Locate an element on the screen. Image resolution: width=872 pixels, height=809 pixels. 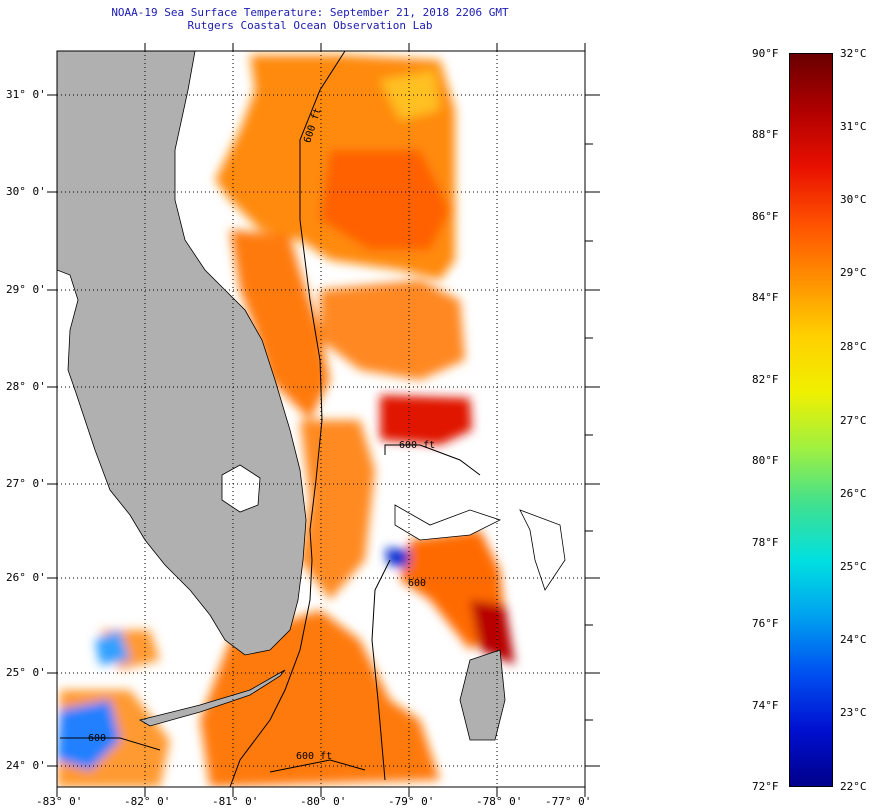
isobath-little-bahama is located at coordinates (432, 460).